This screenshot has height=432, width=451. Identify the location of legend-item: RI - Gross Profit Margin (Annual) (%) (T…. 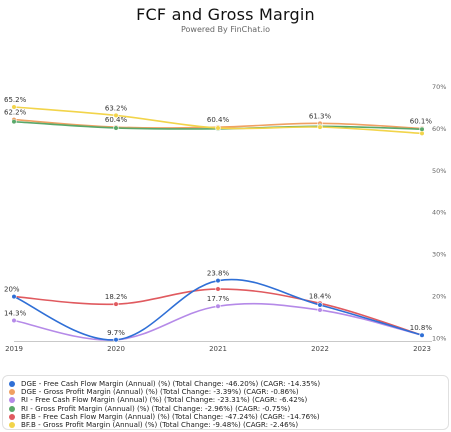
(225, 408).